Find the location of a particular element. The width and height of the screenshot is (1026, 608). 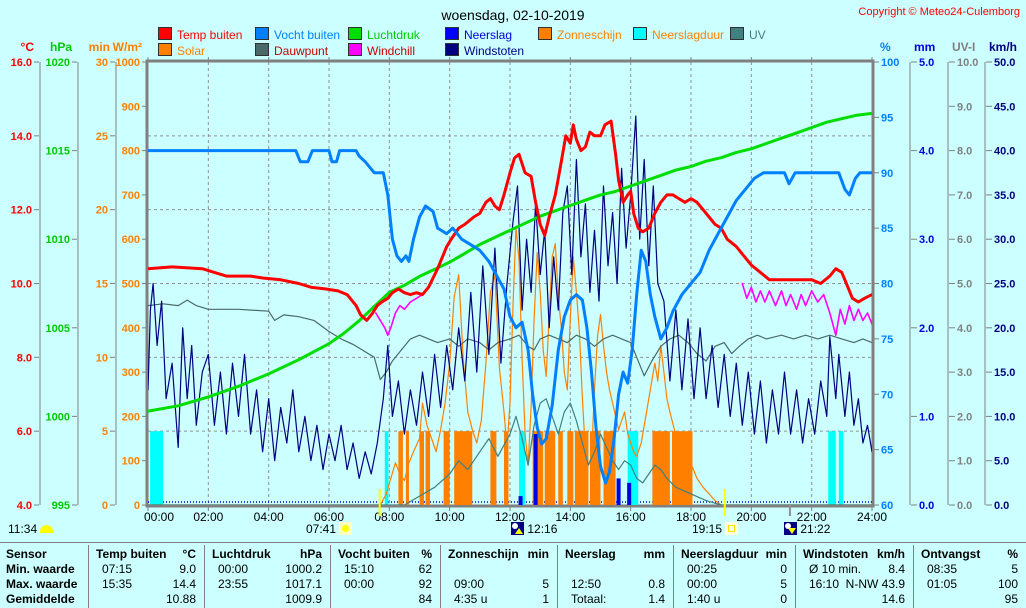

table-cell: 10.88 is located at coordinates (180, 599).